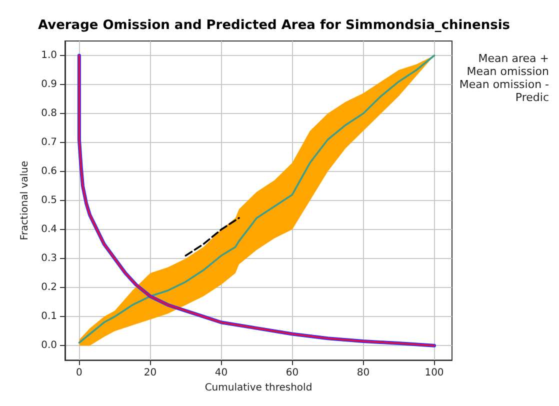 Image resolution: width=559 pixels, height=406 pixels. I want to click on y-tick-label: 0.5, so click(49, 200).